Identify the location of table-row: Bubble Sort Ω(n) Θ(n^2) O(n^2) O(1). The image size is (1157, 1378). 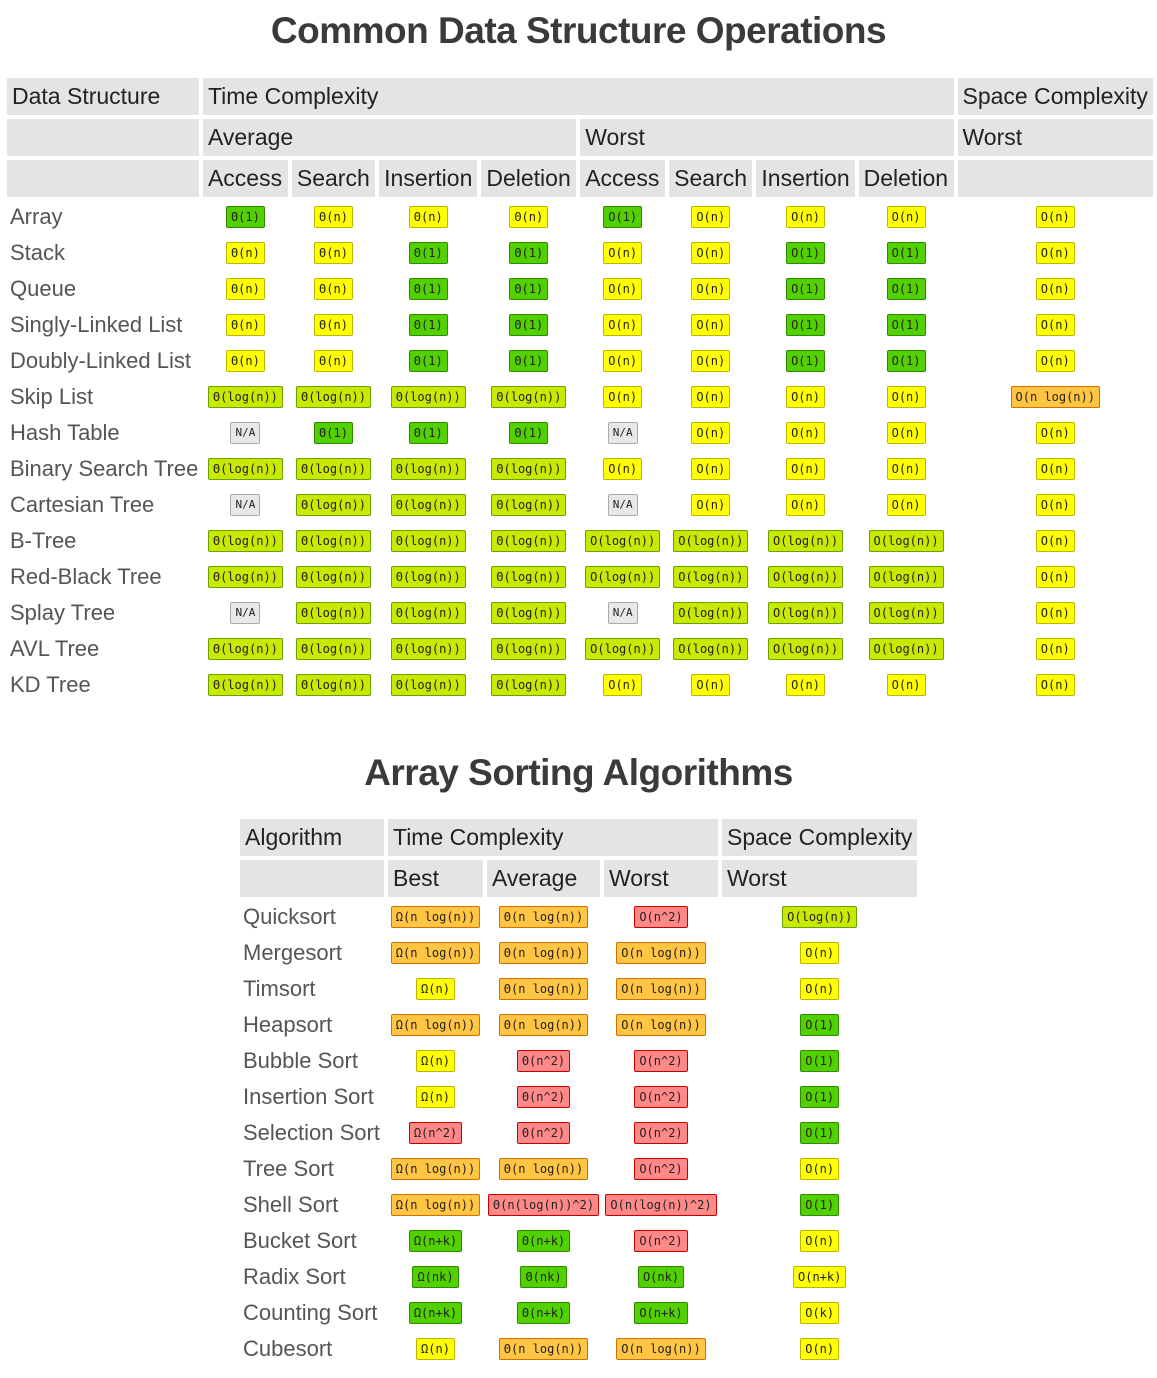
(578, 1061).